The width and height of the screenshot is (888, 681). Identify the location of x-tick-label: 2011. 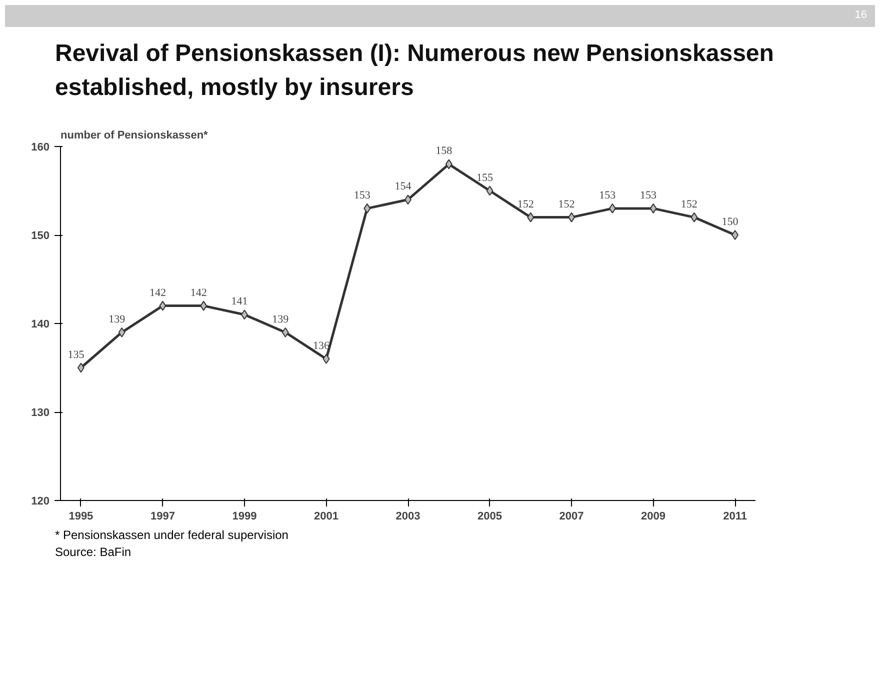
(735, 516).